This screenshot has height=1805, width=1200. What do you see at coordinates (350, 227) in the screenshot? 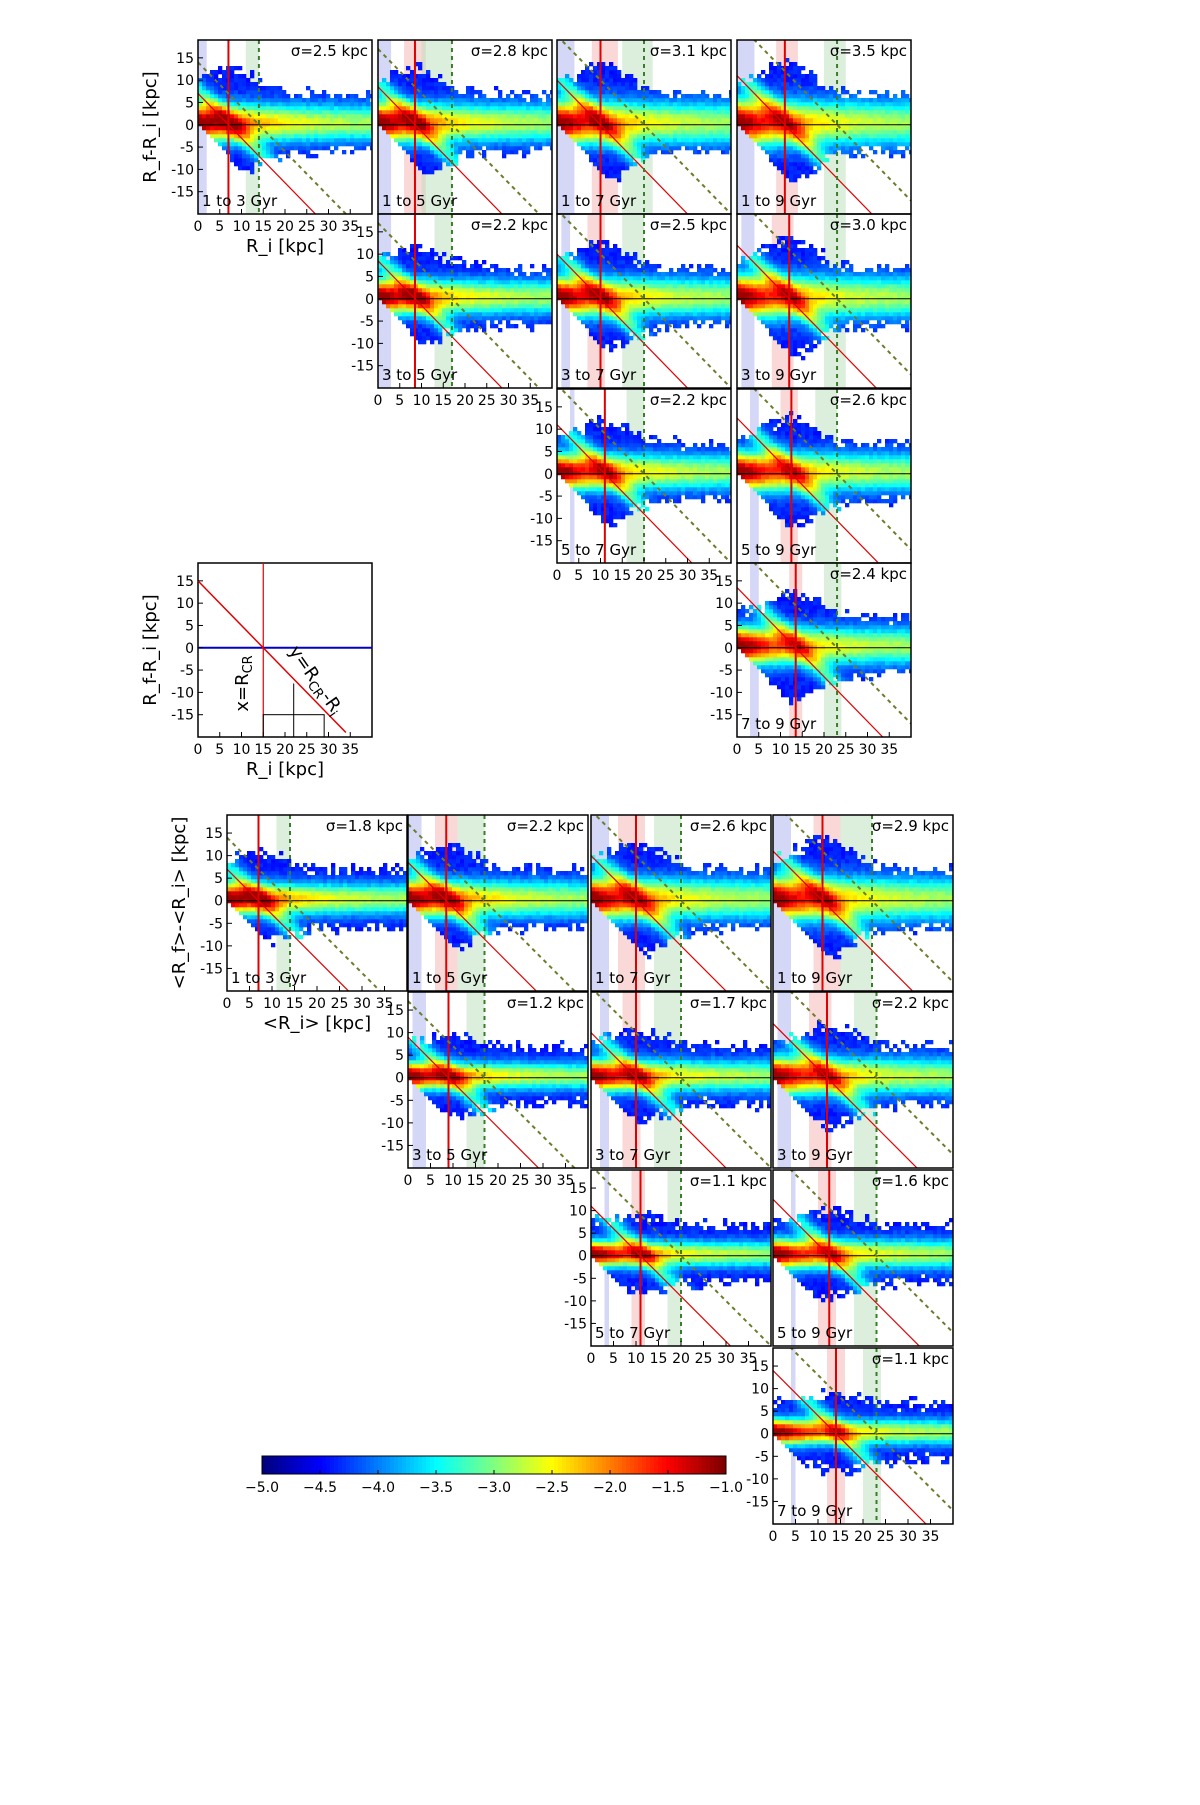
I see `x-tick-label: 35` at bounding box center [350, 227].